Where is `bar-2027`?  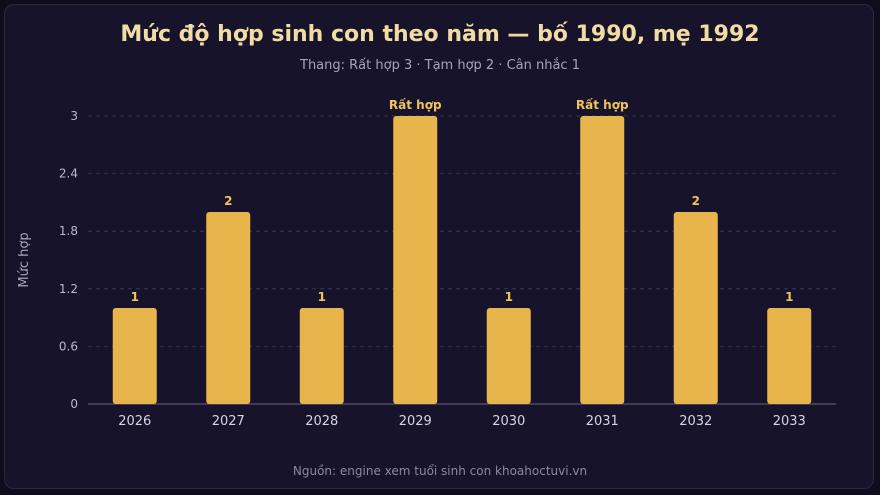 bar-2027 is located at coordinates (228, 308).